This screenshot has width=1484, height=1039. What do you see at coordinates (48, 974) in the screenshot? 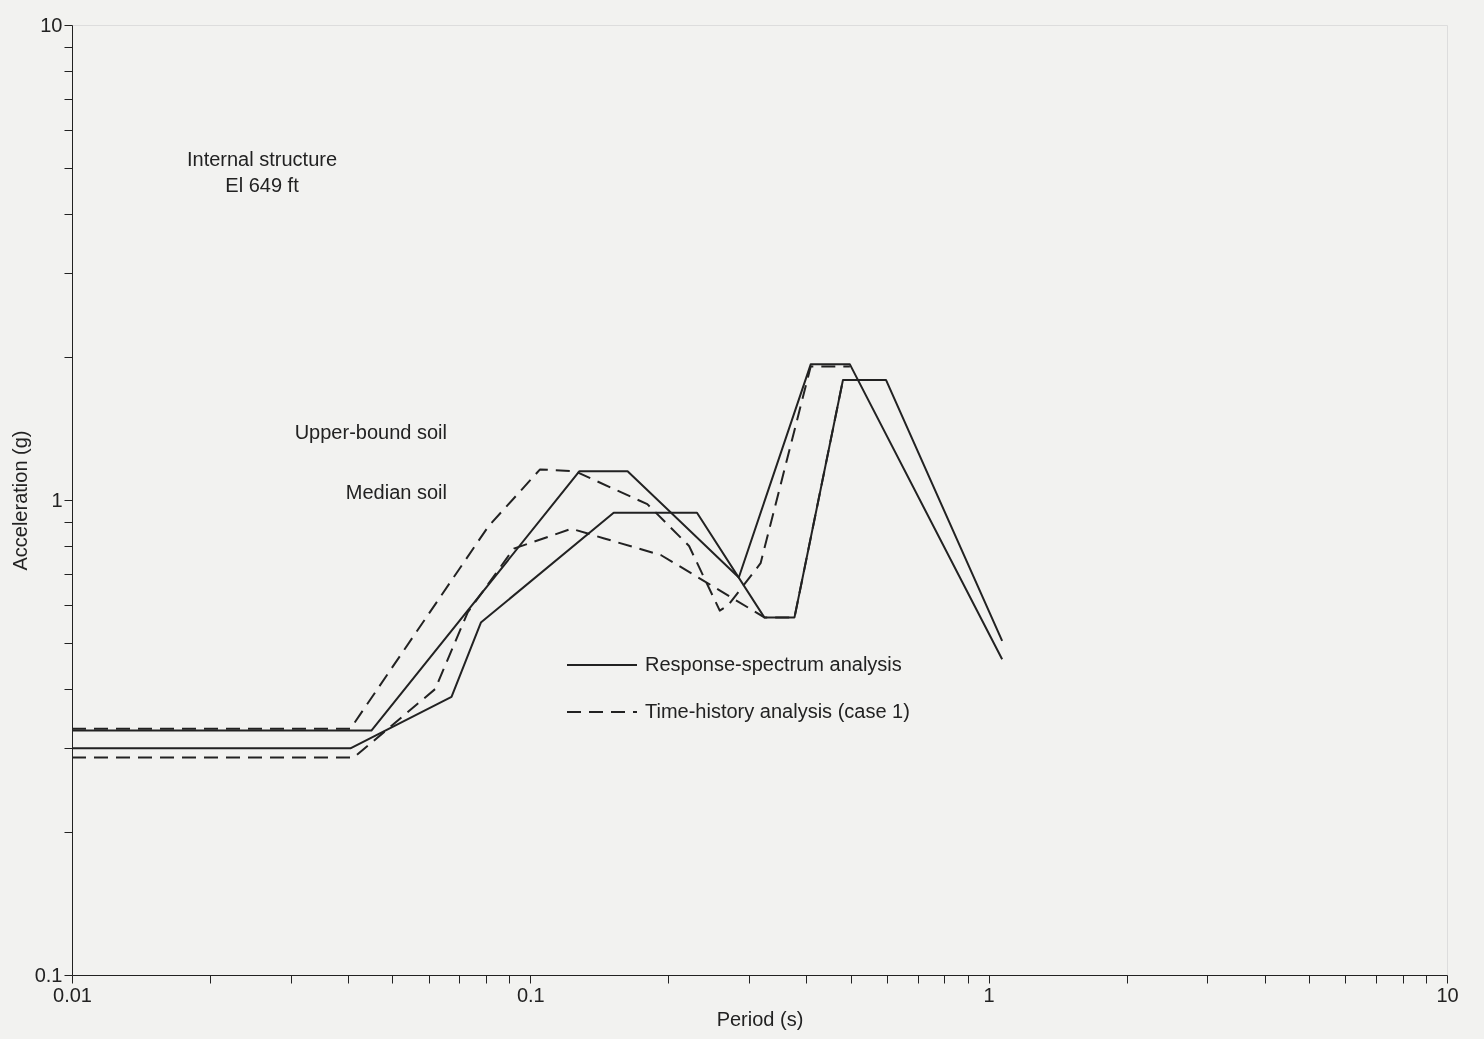
I see `y-tick-label: 0.1` at bounding box center [48, 974].